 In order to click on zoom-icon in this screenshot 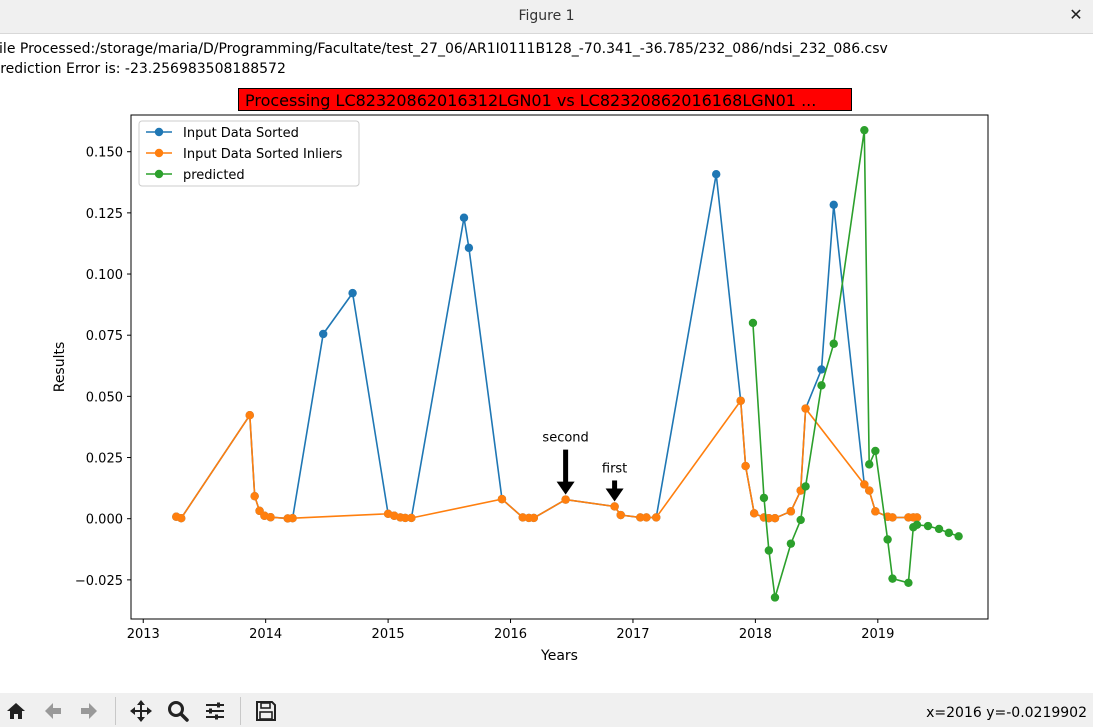, I will do `click(178, 711)`.